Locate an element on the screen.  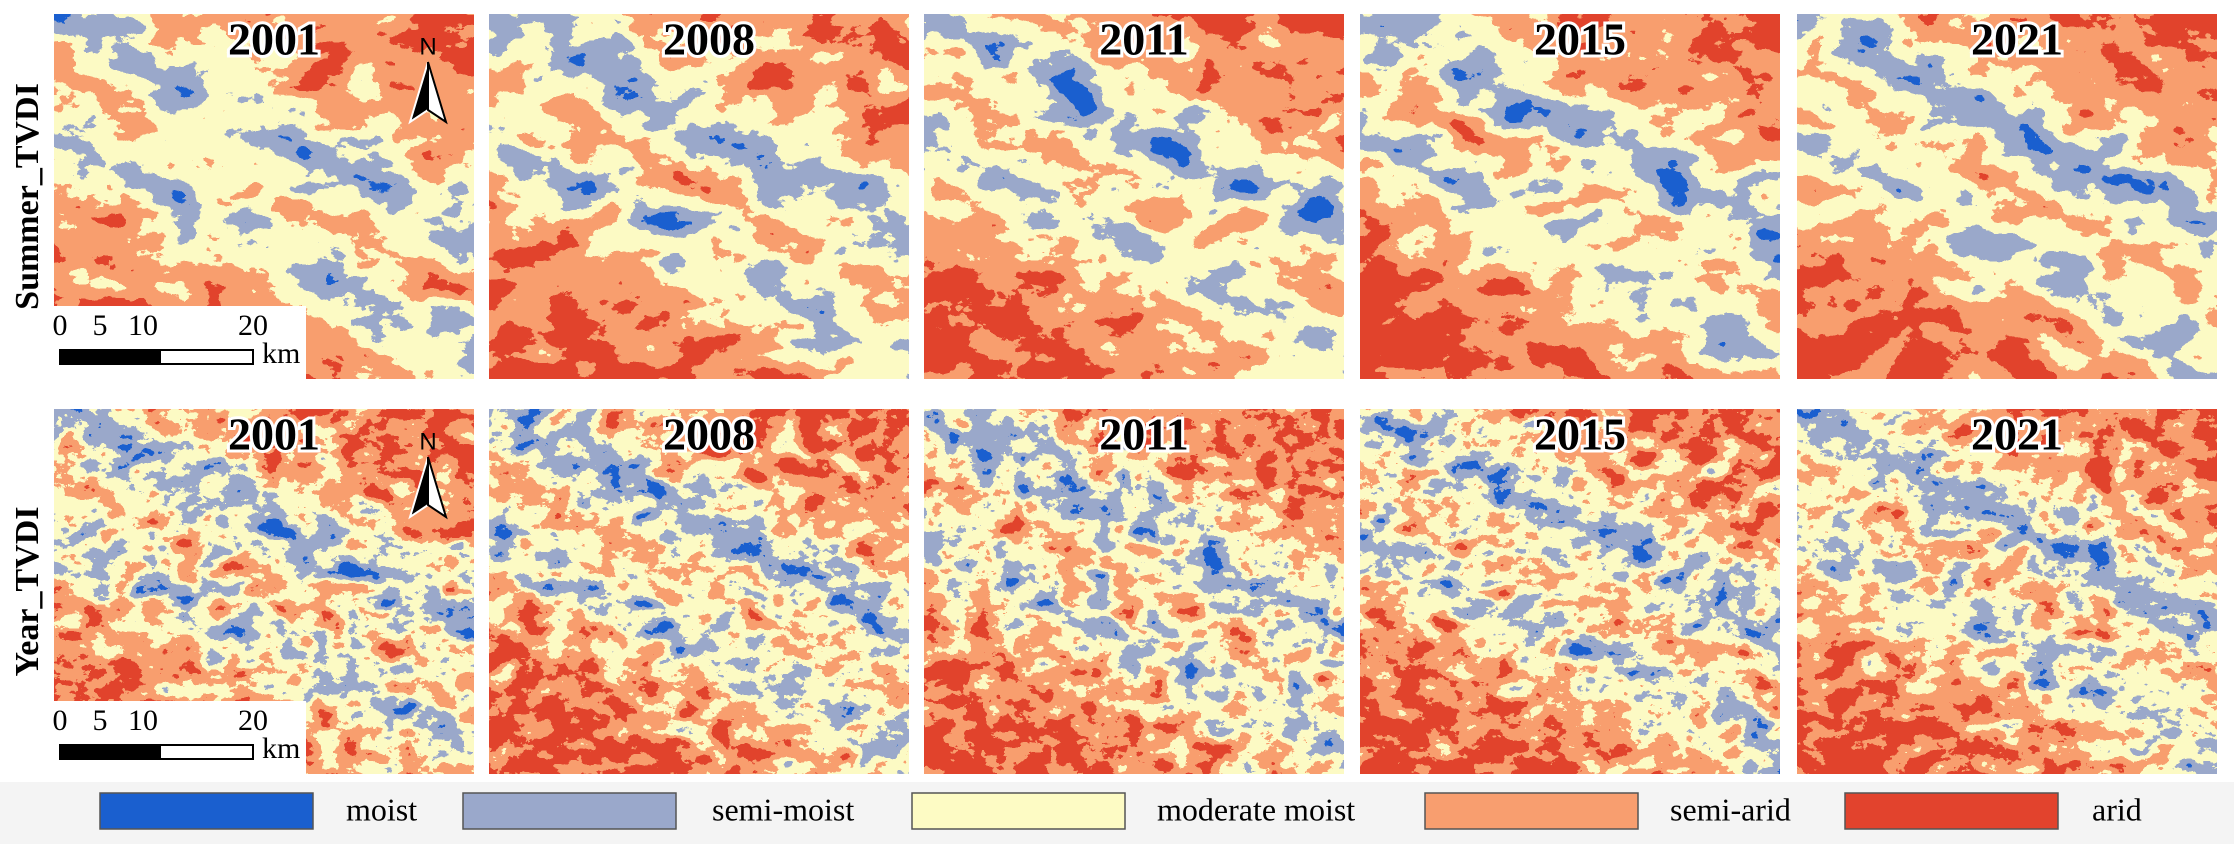
row-label: Summer_TVDI is located at coordinates (27, 196).